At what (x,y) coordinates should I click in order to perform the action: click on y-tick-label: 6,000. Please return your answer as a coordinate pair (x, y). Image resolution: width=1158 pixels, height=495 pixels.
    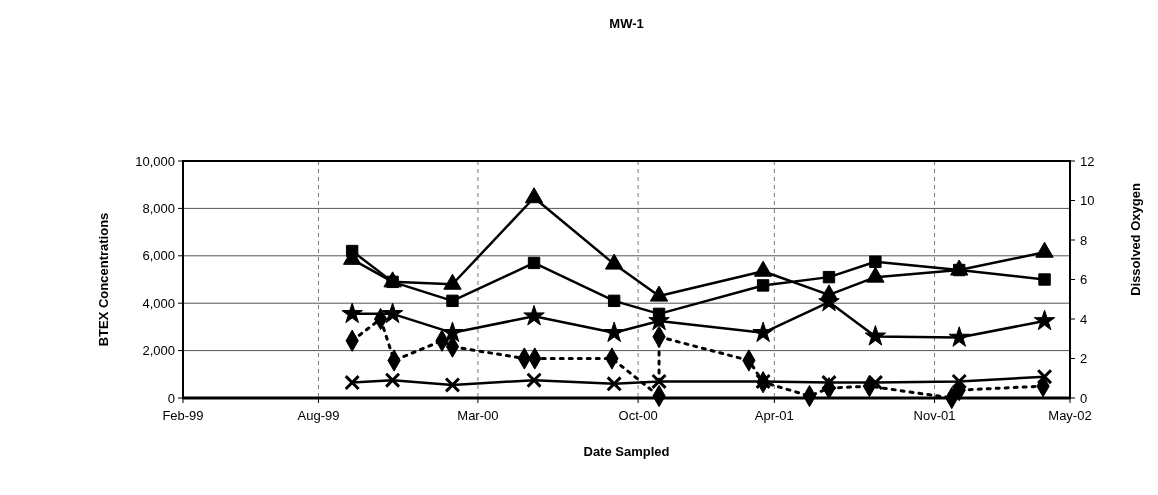
    Looking at the image, I should click on (158, 256).